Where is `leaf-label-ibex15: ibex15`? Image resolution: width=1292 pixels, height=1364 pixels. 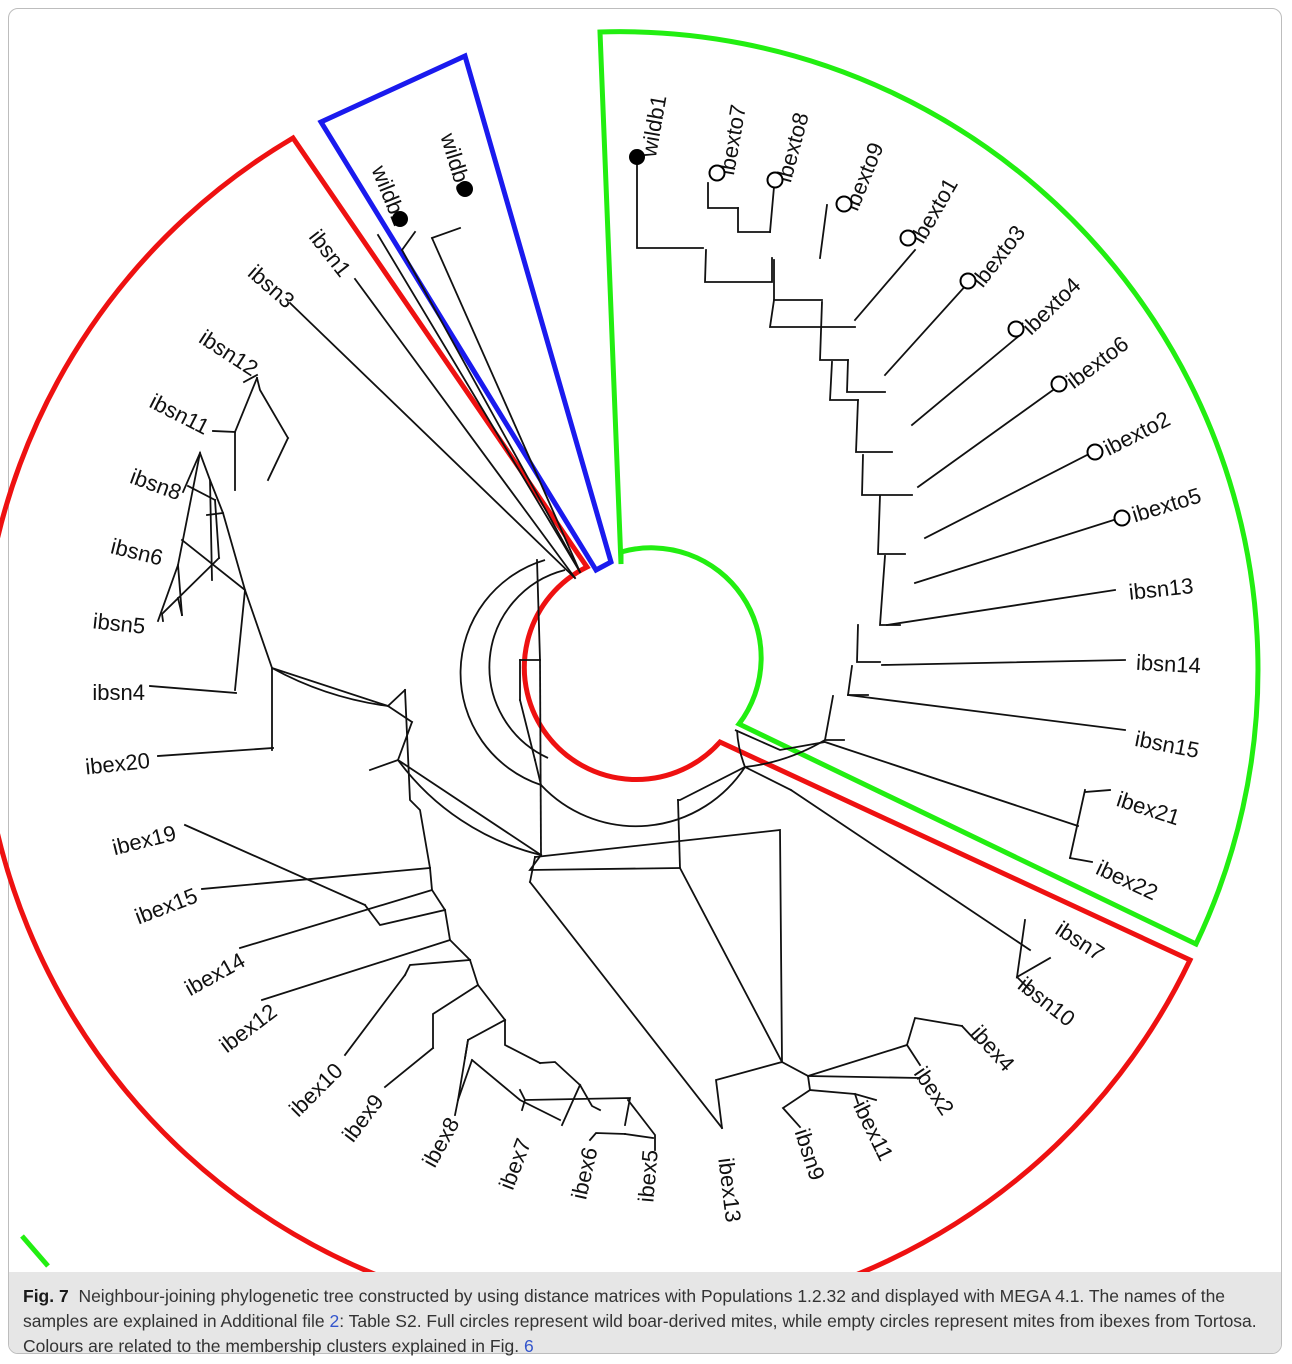 leaf-label-ibex15: ibex15 is located at coordinates (165, 906).